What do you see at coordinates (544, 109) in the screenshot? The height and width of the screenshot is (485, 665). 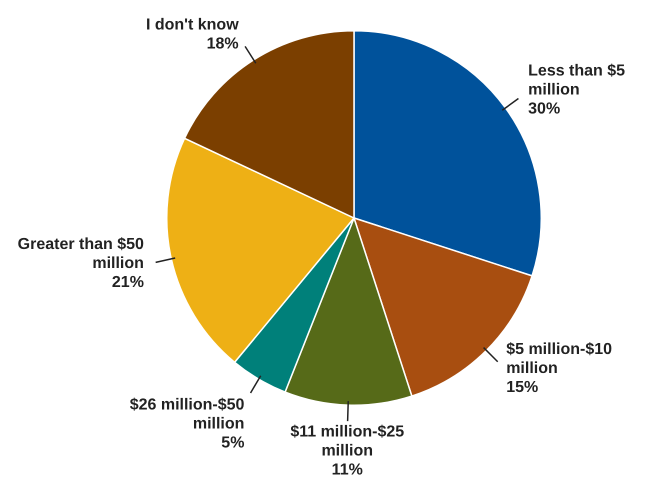 I see `data-label: 30%` at bounding box center [544, 109].